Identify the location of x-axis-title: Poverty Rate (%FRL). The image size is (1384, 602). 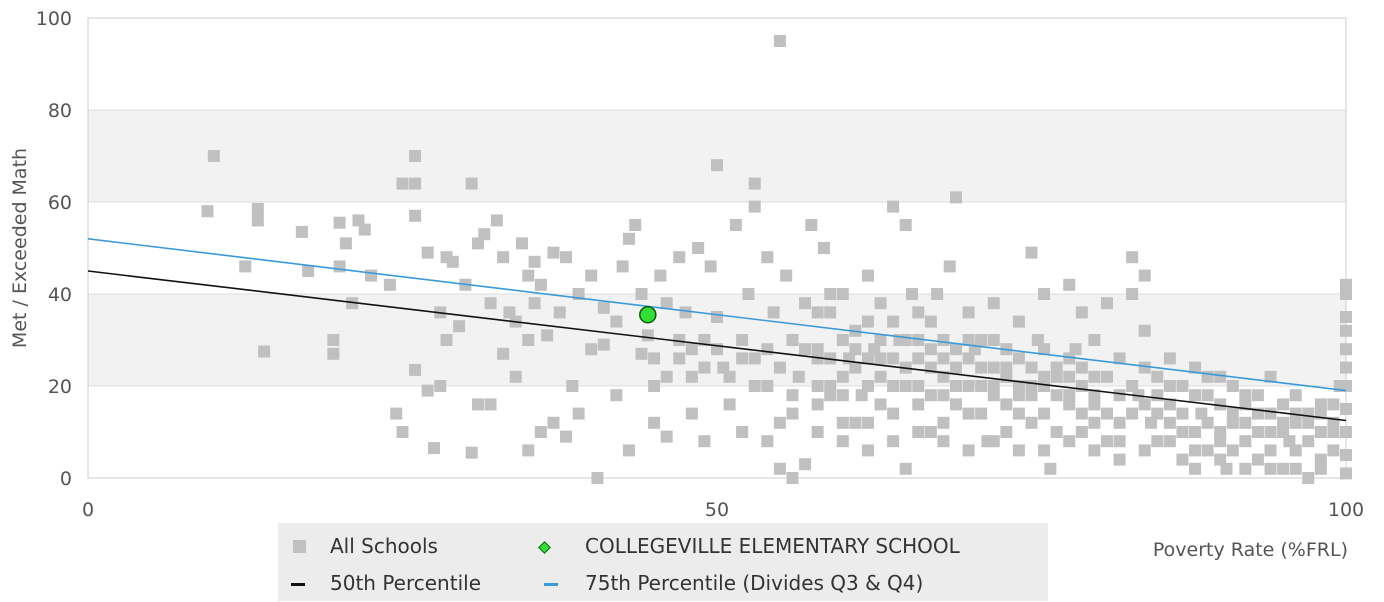
(1250, 550).